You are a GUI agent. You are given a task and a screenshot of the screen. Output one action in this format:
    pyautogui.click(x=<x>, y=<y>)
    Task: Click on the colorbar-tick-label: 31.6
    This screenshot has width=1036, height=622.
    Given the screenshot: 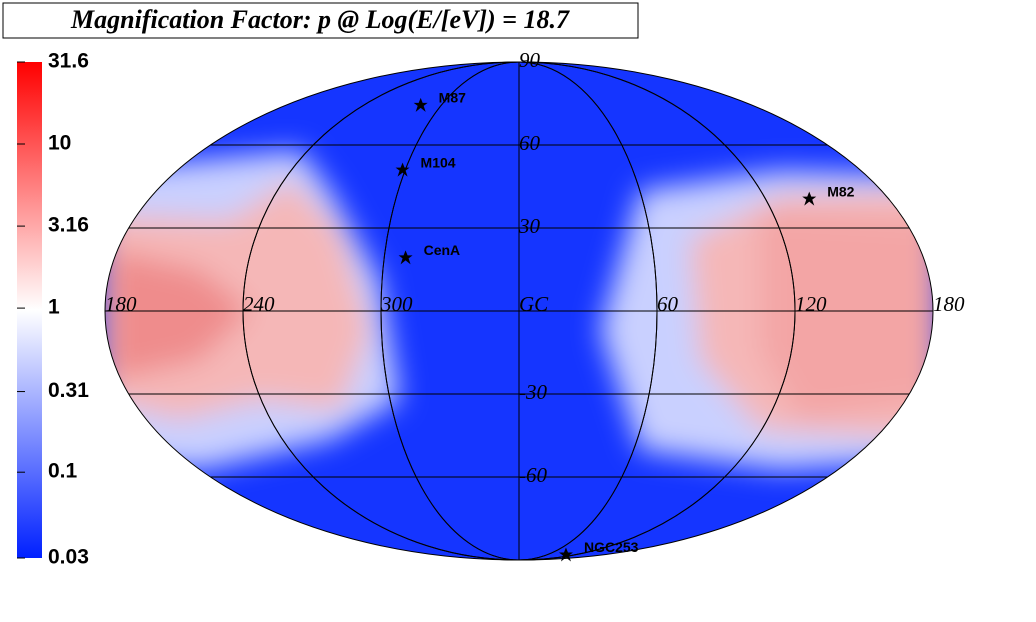 What is the action you would take?
    pyautogui.click(x=68, y=61)
    